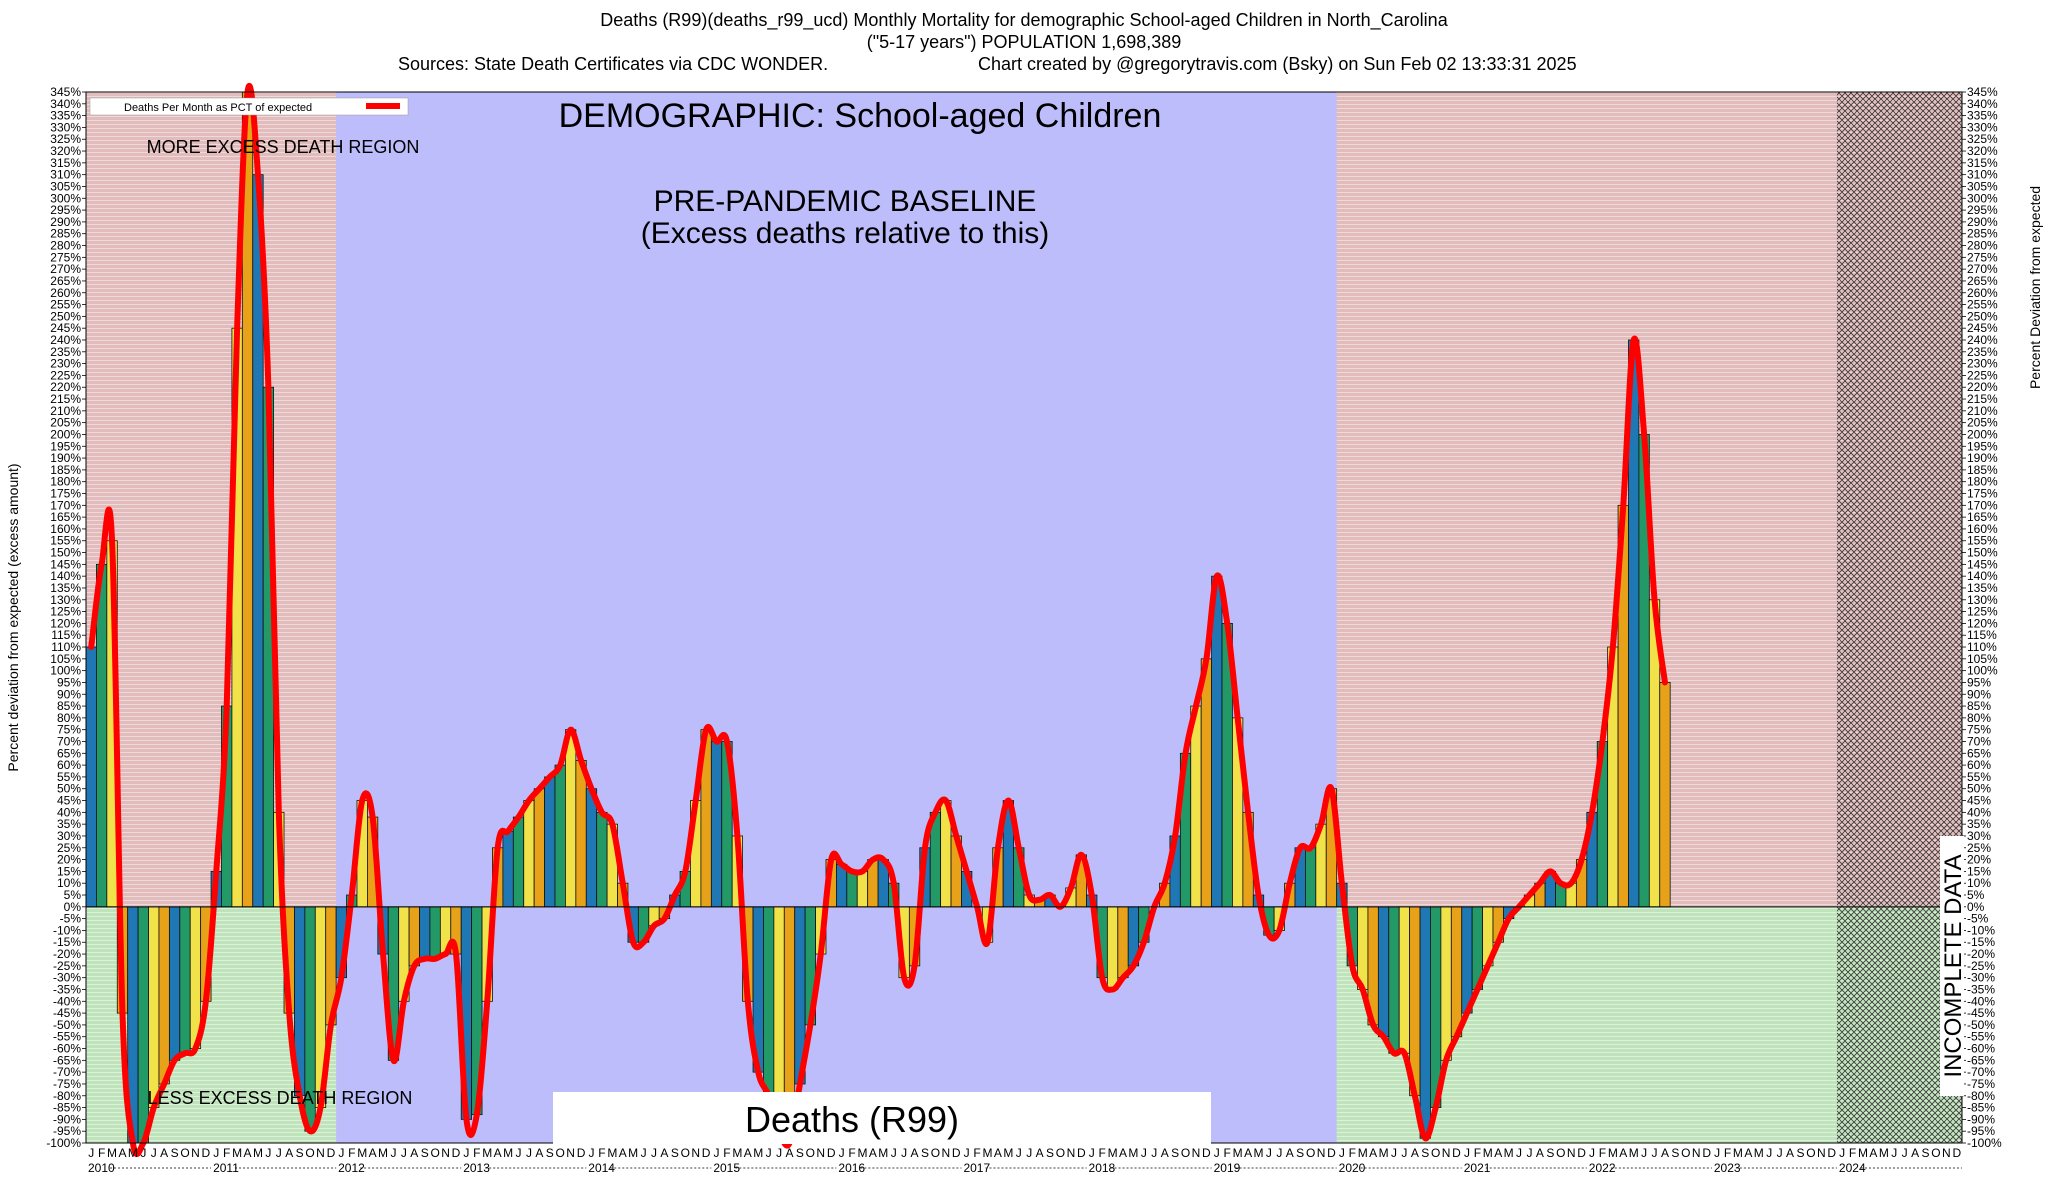  I want to click on y-tick-label: 205%, so click(65, 423).